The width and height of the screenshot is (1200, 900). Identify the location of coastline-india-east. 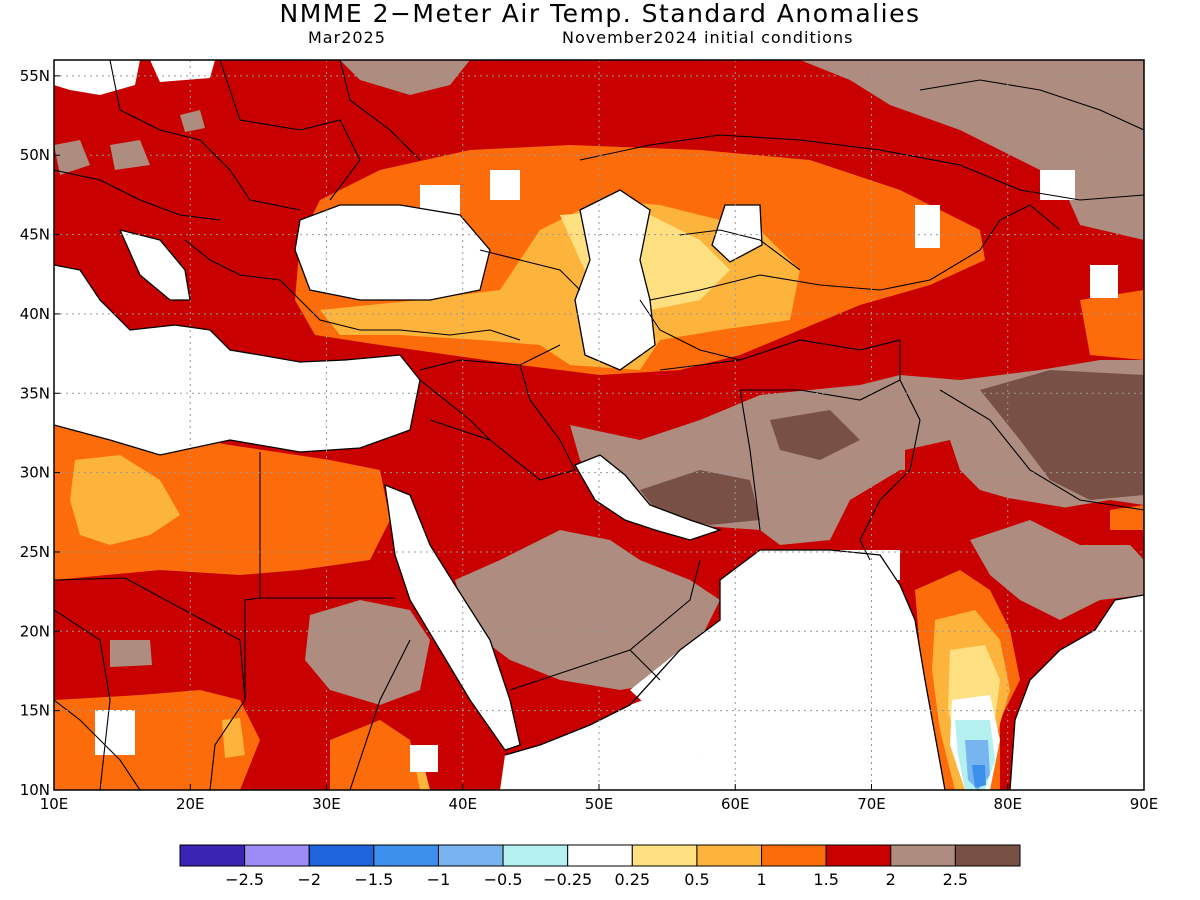
(1076, 692).